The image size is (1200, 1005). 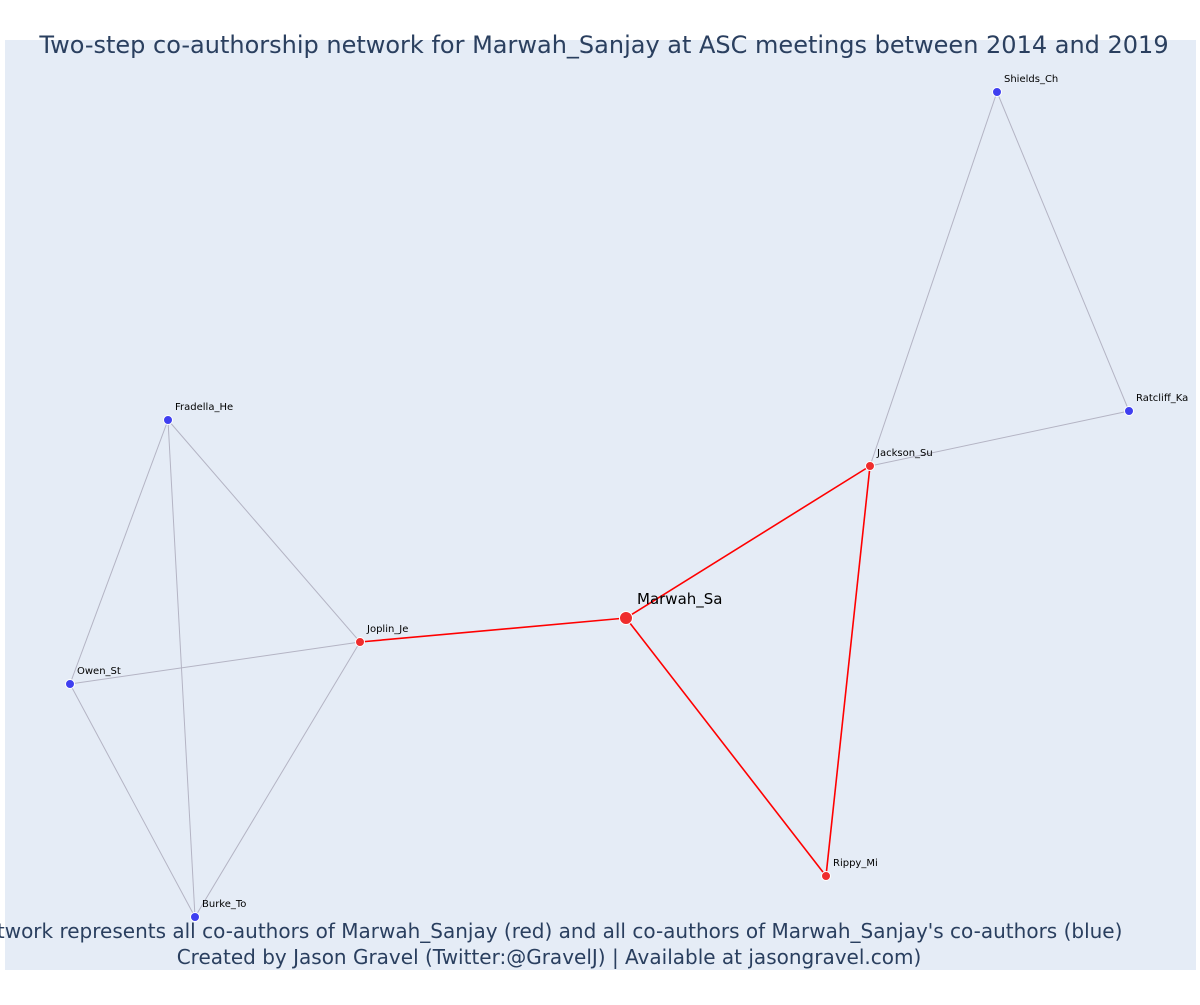 I want to click on edge-owen-st-burke-to, so click(x=132, y=800).